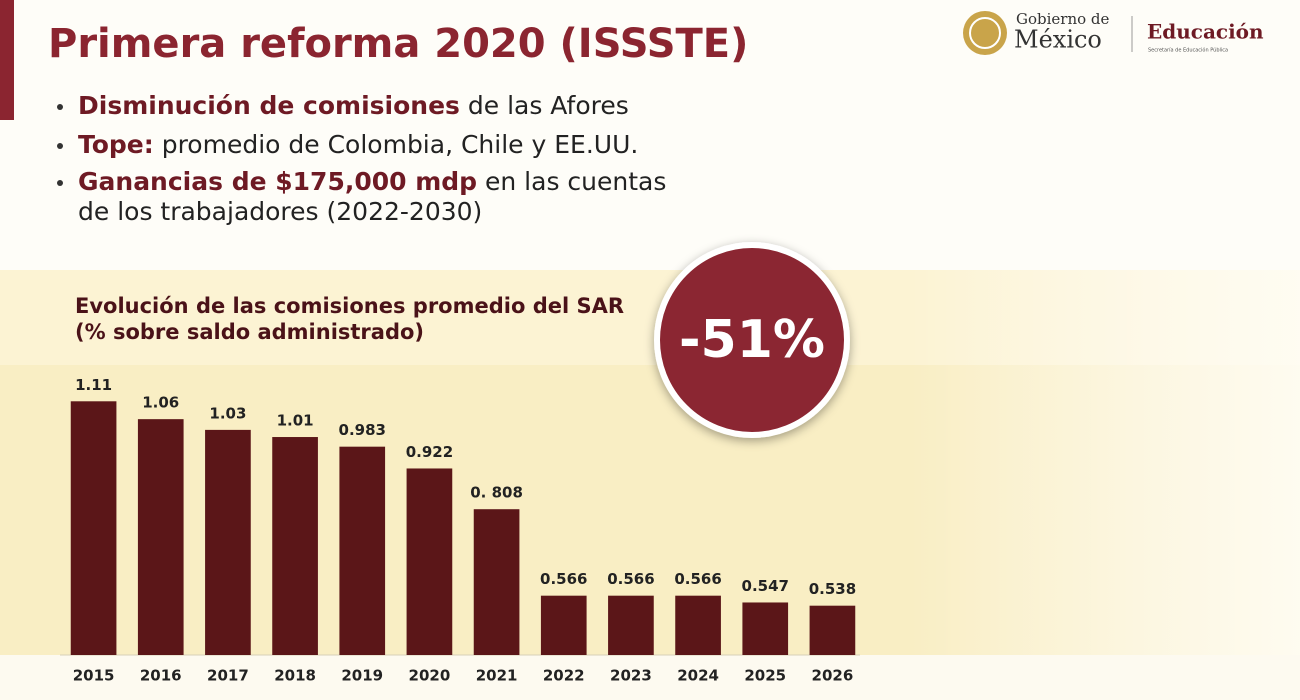  Describe the element at coordinates (765, 676) in the screenshot. I see `x-tick-label: 2025` at that location.